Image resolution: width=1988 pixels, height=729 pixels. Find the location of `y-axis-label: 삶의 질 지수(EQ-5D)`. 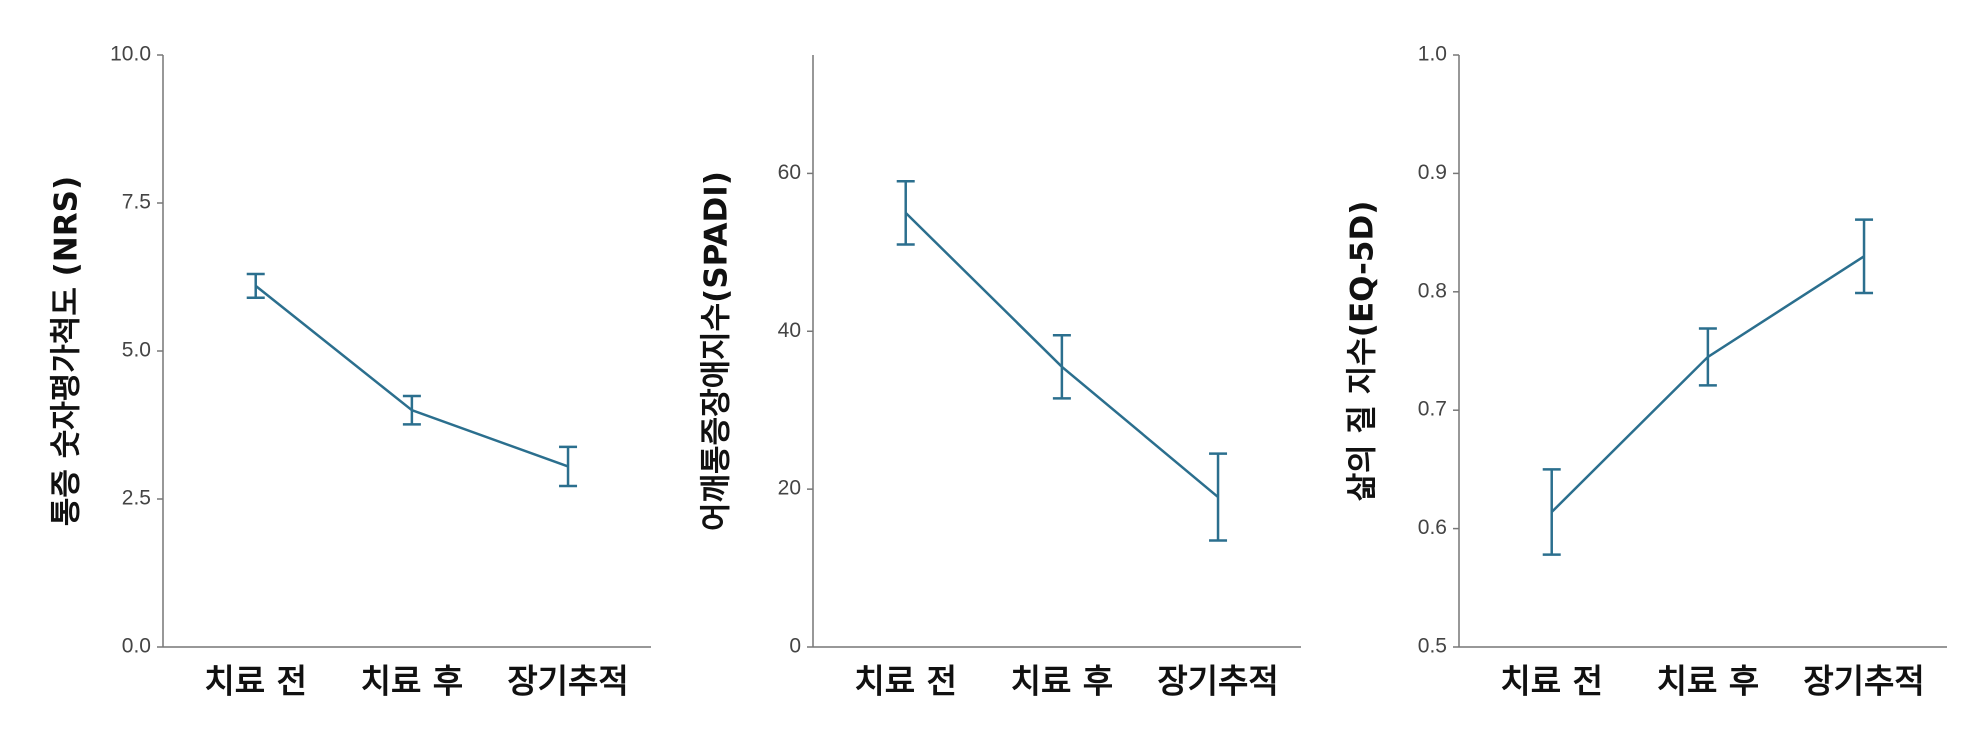

y-axis-label: 삶의 질 지수(EQ-5D) is located at coordinates (1363, 351).